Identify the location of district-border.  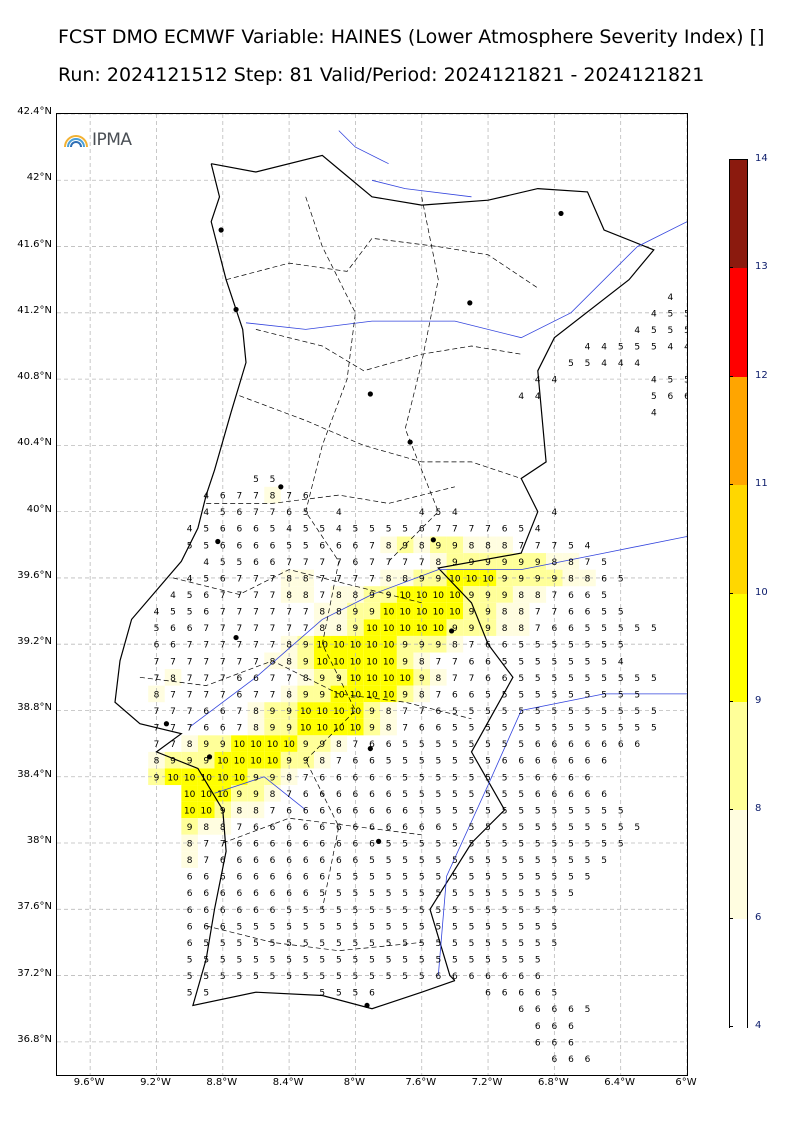
(305, 690).